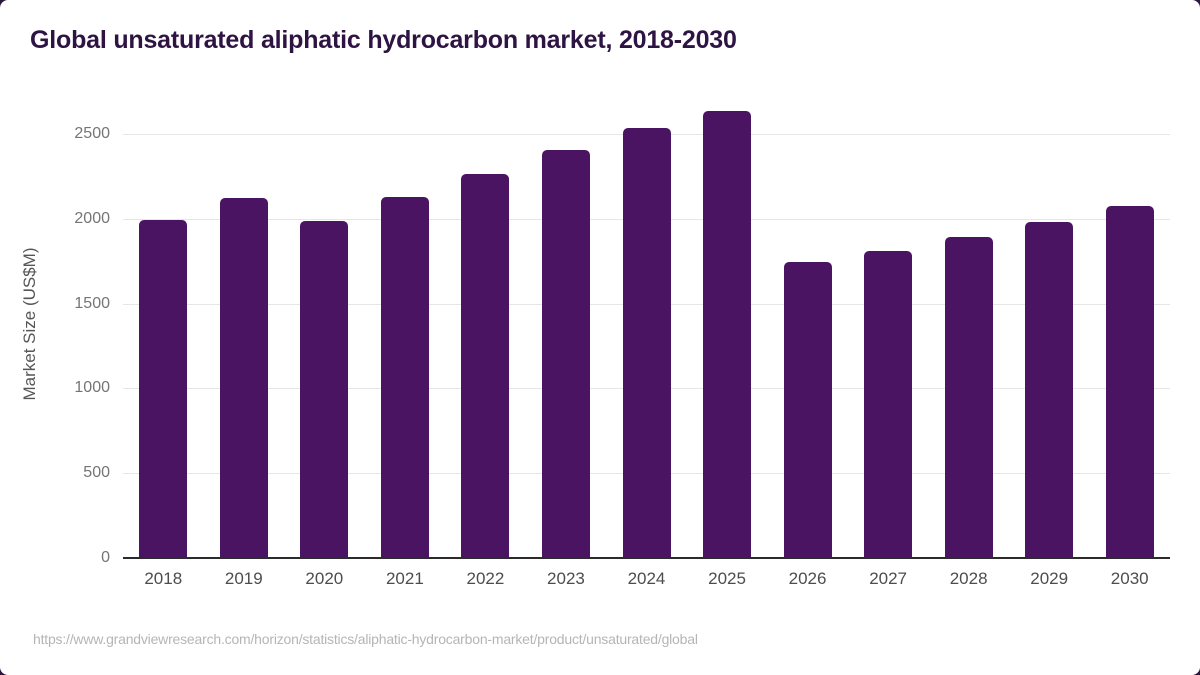 This screenshot has height=675, width=1200. What do you see at coordinates (968, 578) in the screenshot?
I see `x-tick-label-2028: 2028` at bounding box center [968, 578].